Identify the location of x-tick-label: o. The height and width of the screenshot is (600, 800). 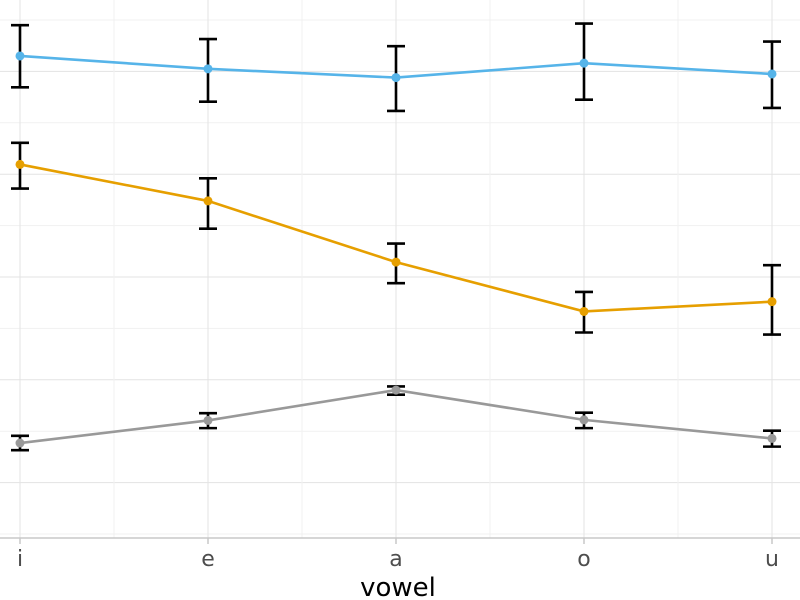
(583, 559).